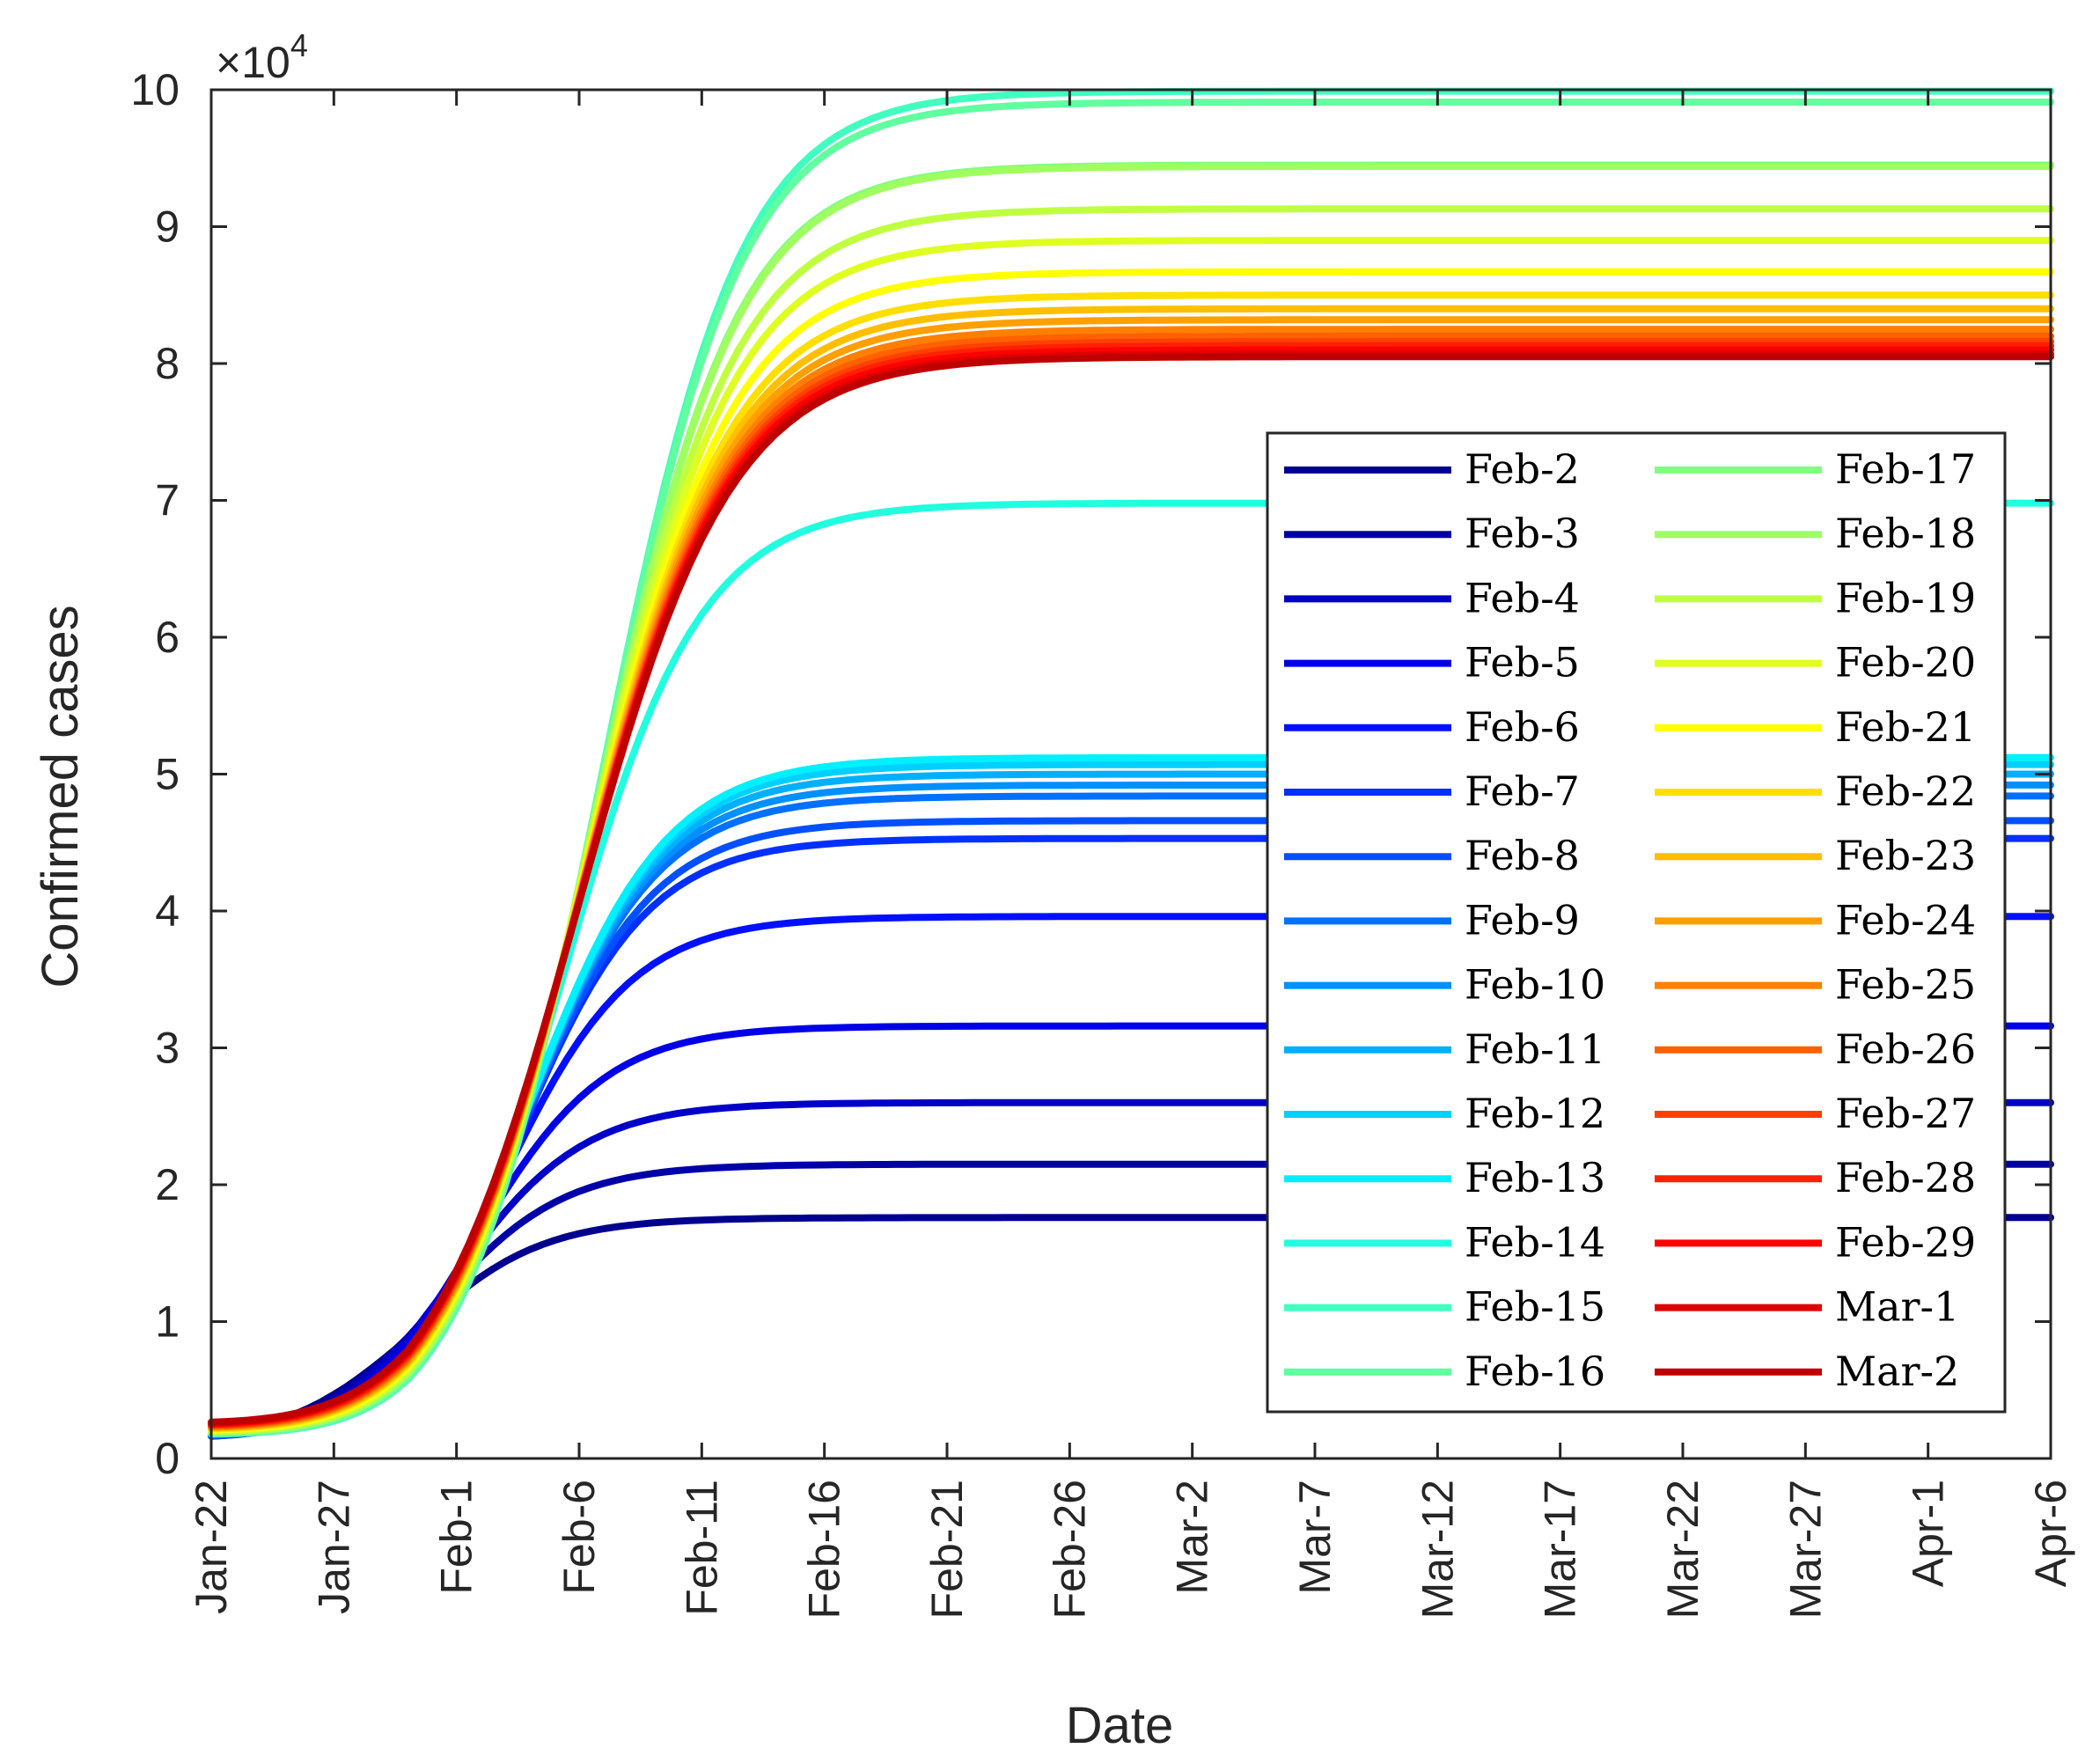  I want to click on x-tick-label: Mar-12, so click(1438, 1550).